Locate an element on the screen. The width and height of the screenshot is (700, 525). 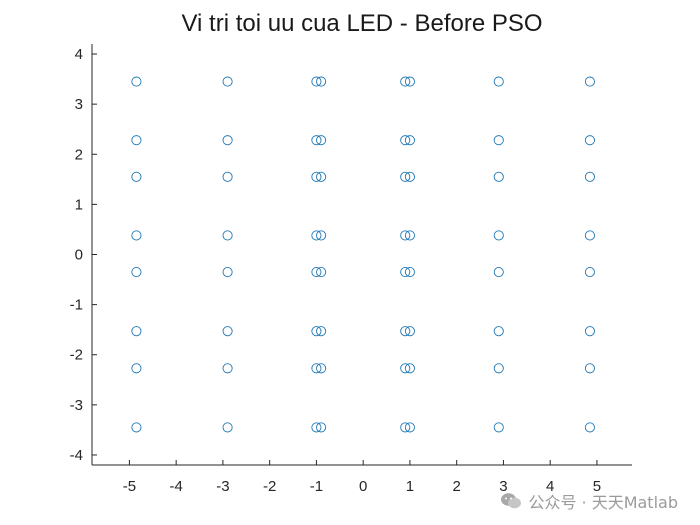
y-tick-label: -1 is located at coordinates (76, 305).